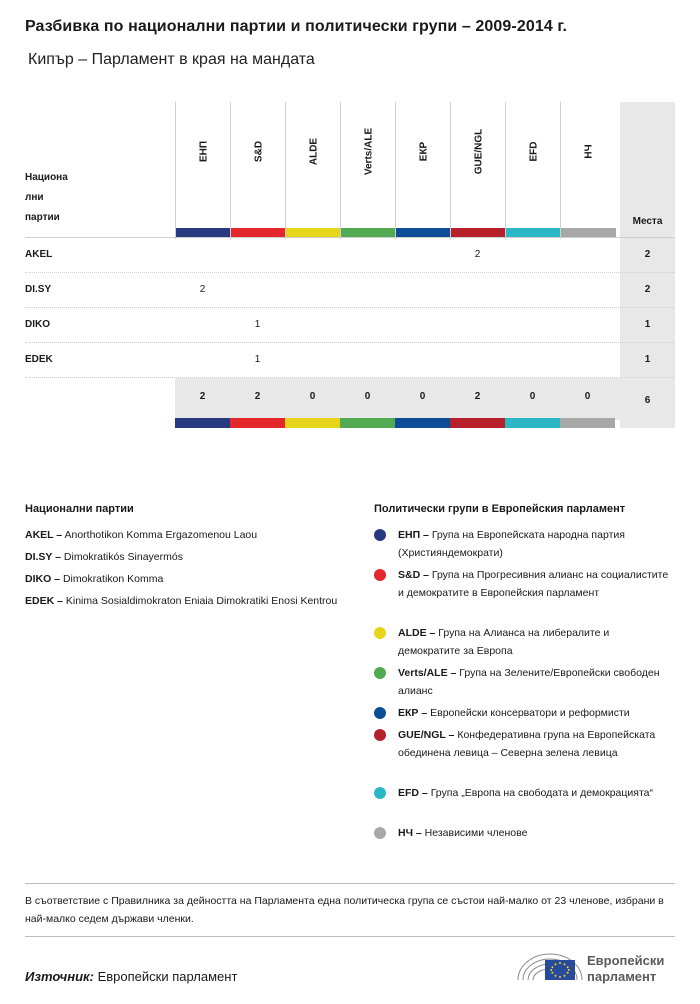  I want to click on logo-line: парламент, so click(622, 976).